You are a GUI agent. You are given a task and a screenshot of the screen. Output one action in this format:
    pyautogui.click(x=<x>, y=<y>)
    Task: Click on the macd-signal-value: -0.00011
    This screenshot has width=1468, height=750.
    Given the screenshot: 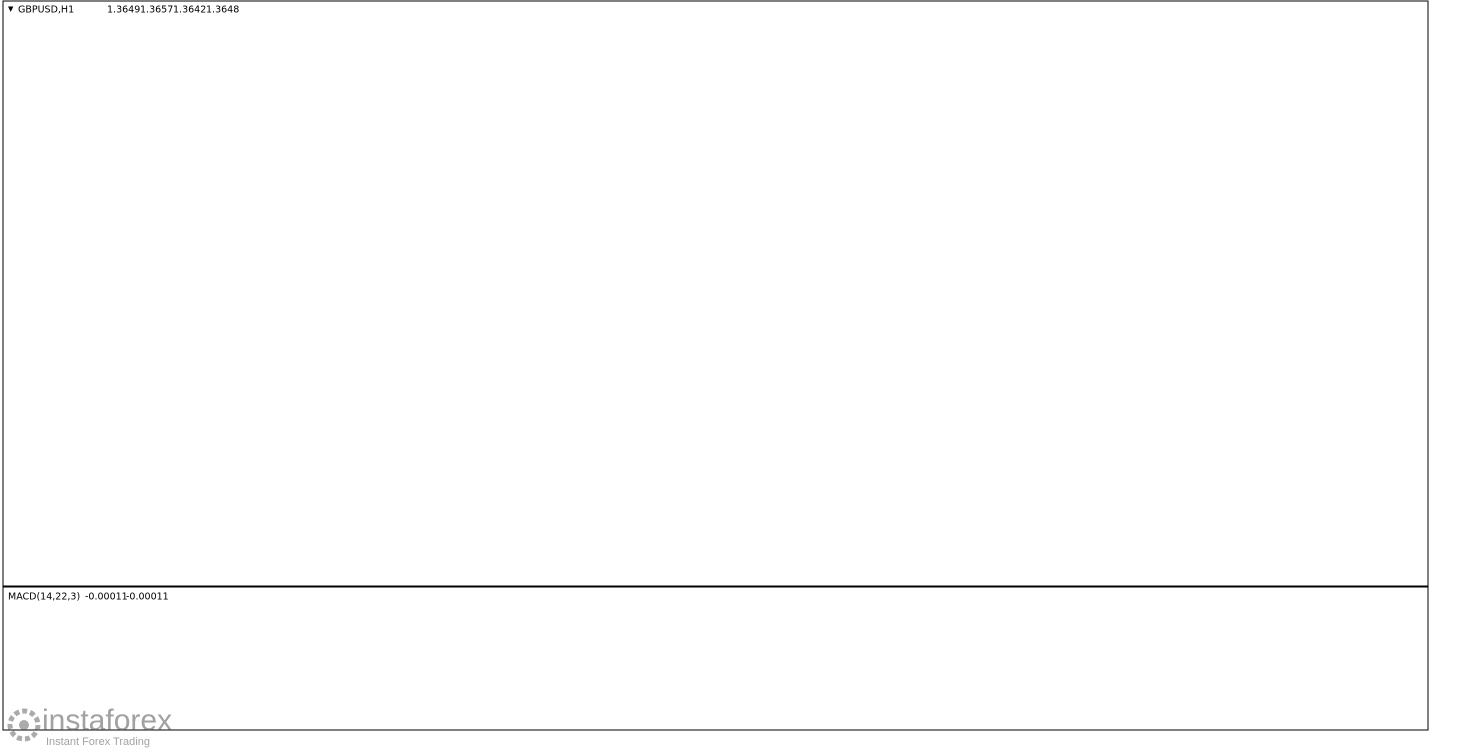 What is the action you would take?
    pyautogui.click(x=147, y=597)
    